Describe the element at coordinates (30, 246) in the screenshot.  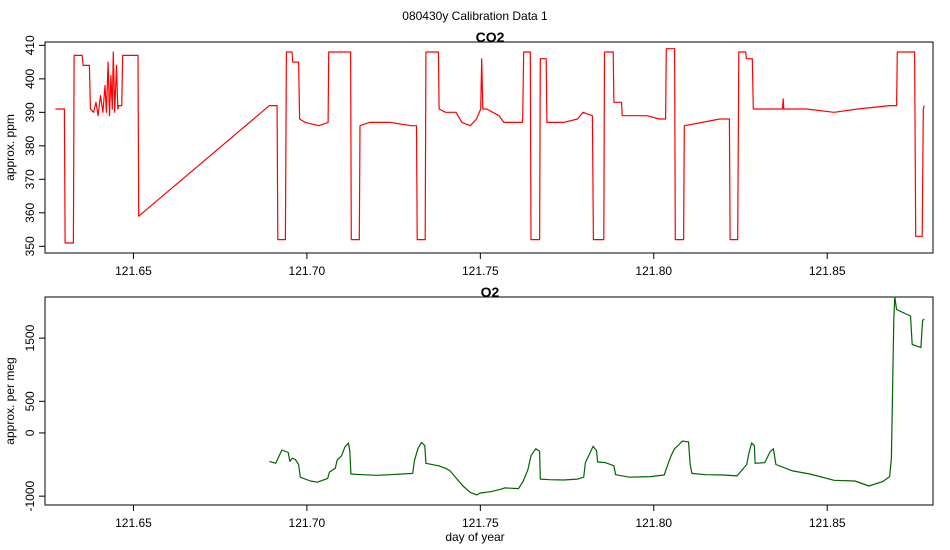
I see `co2-y-tick-label: 350` at that location.